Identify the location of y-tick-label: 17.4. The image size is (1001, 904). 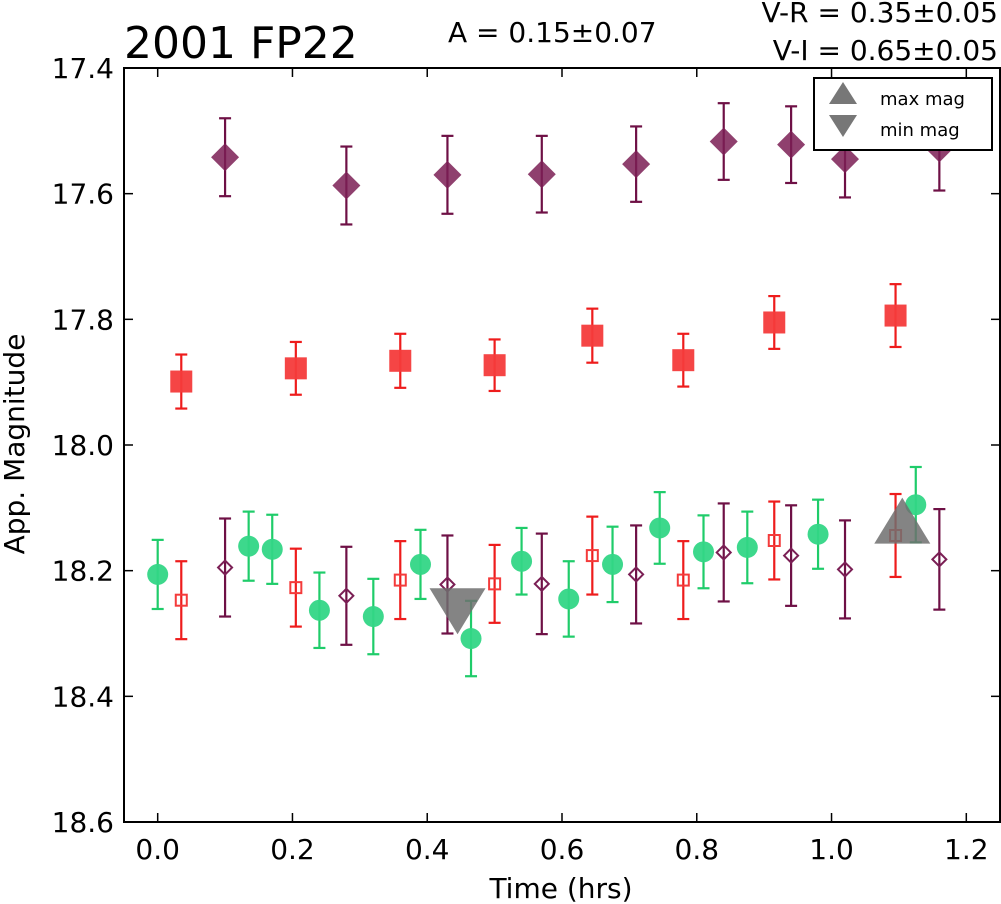
(83, 68).